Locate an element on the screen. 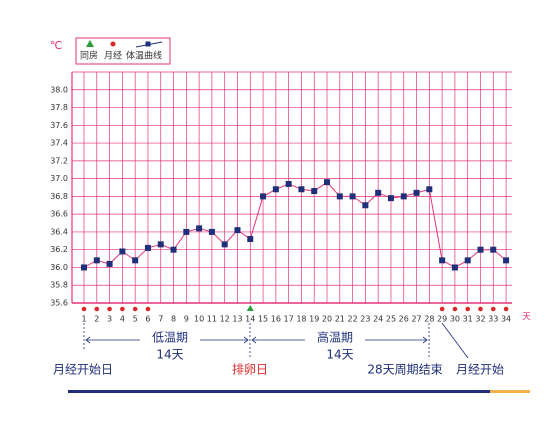  x-tick-label: 9 is located at coordinates (186, 319).